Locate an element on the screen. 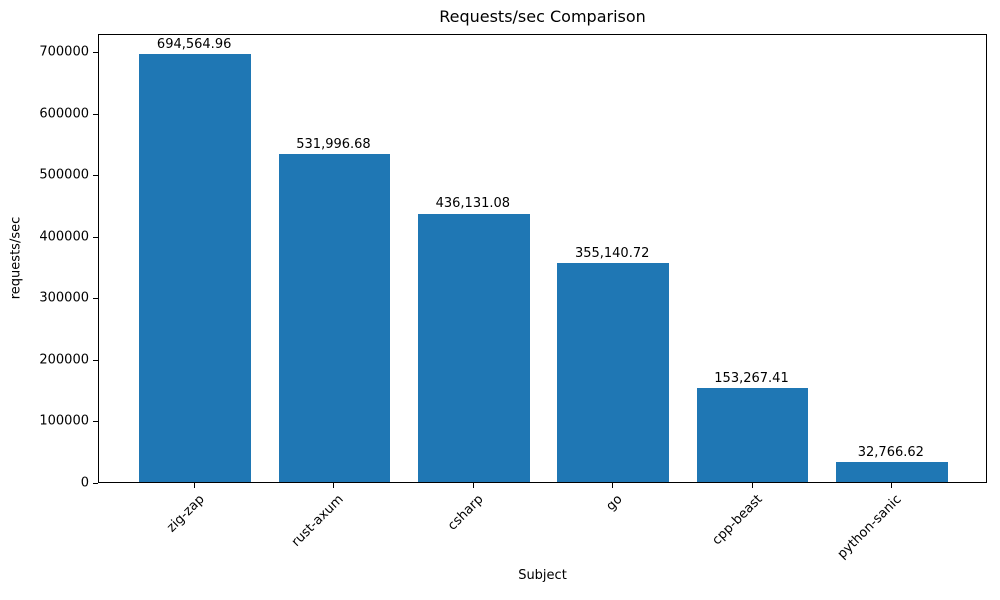  y-tick-label: 0 is located at coordinates (84, 483).